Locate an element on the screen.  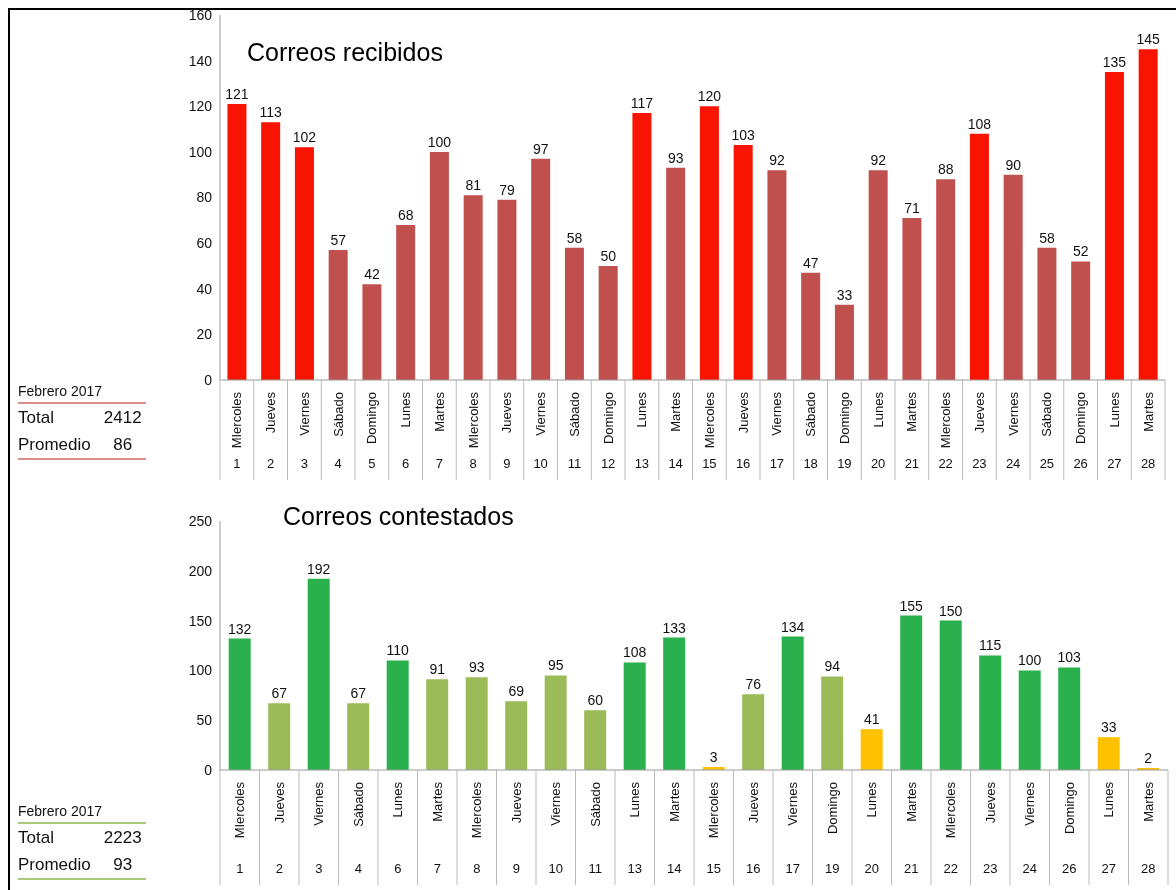
category-label: Domingo 19 is located at coordinates (832, 829).